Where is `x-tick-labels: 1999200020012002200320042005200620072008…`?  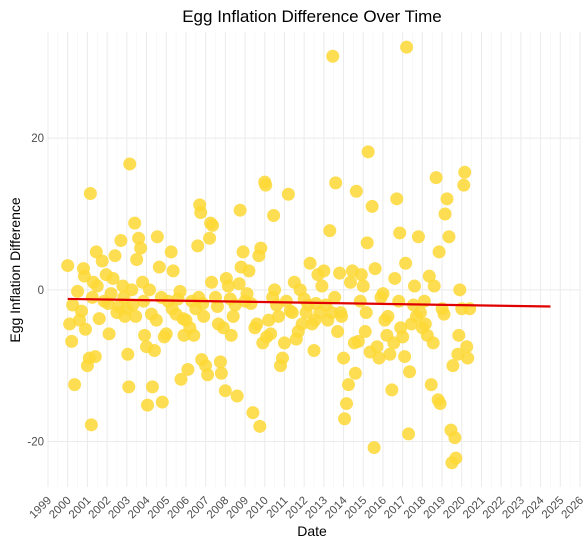
x-tick-labels: 1999200020012002200320042005200620072008… is located at coordinates (305, 507).